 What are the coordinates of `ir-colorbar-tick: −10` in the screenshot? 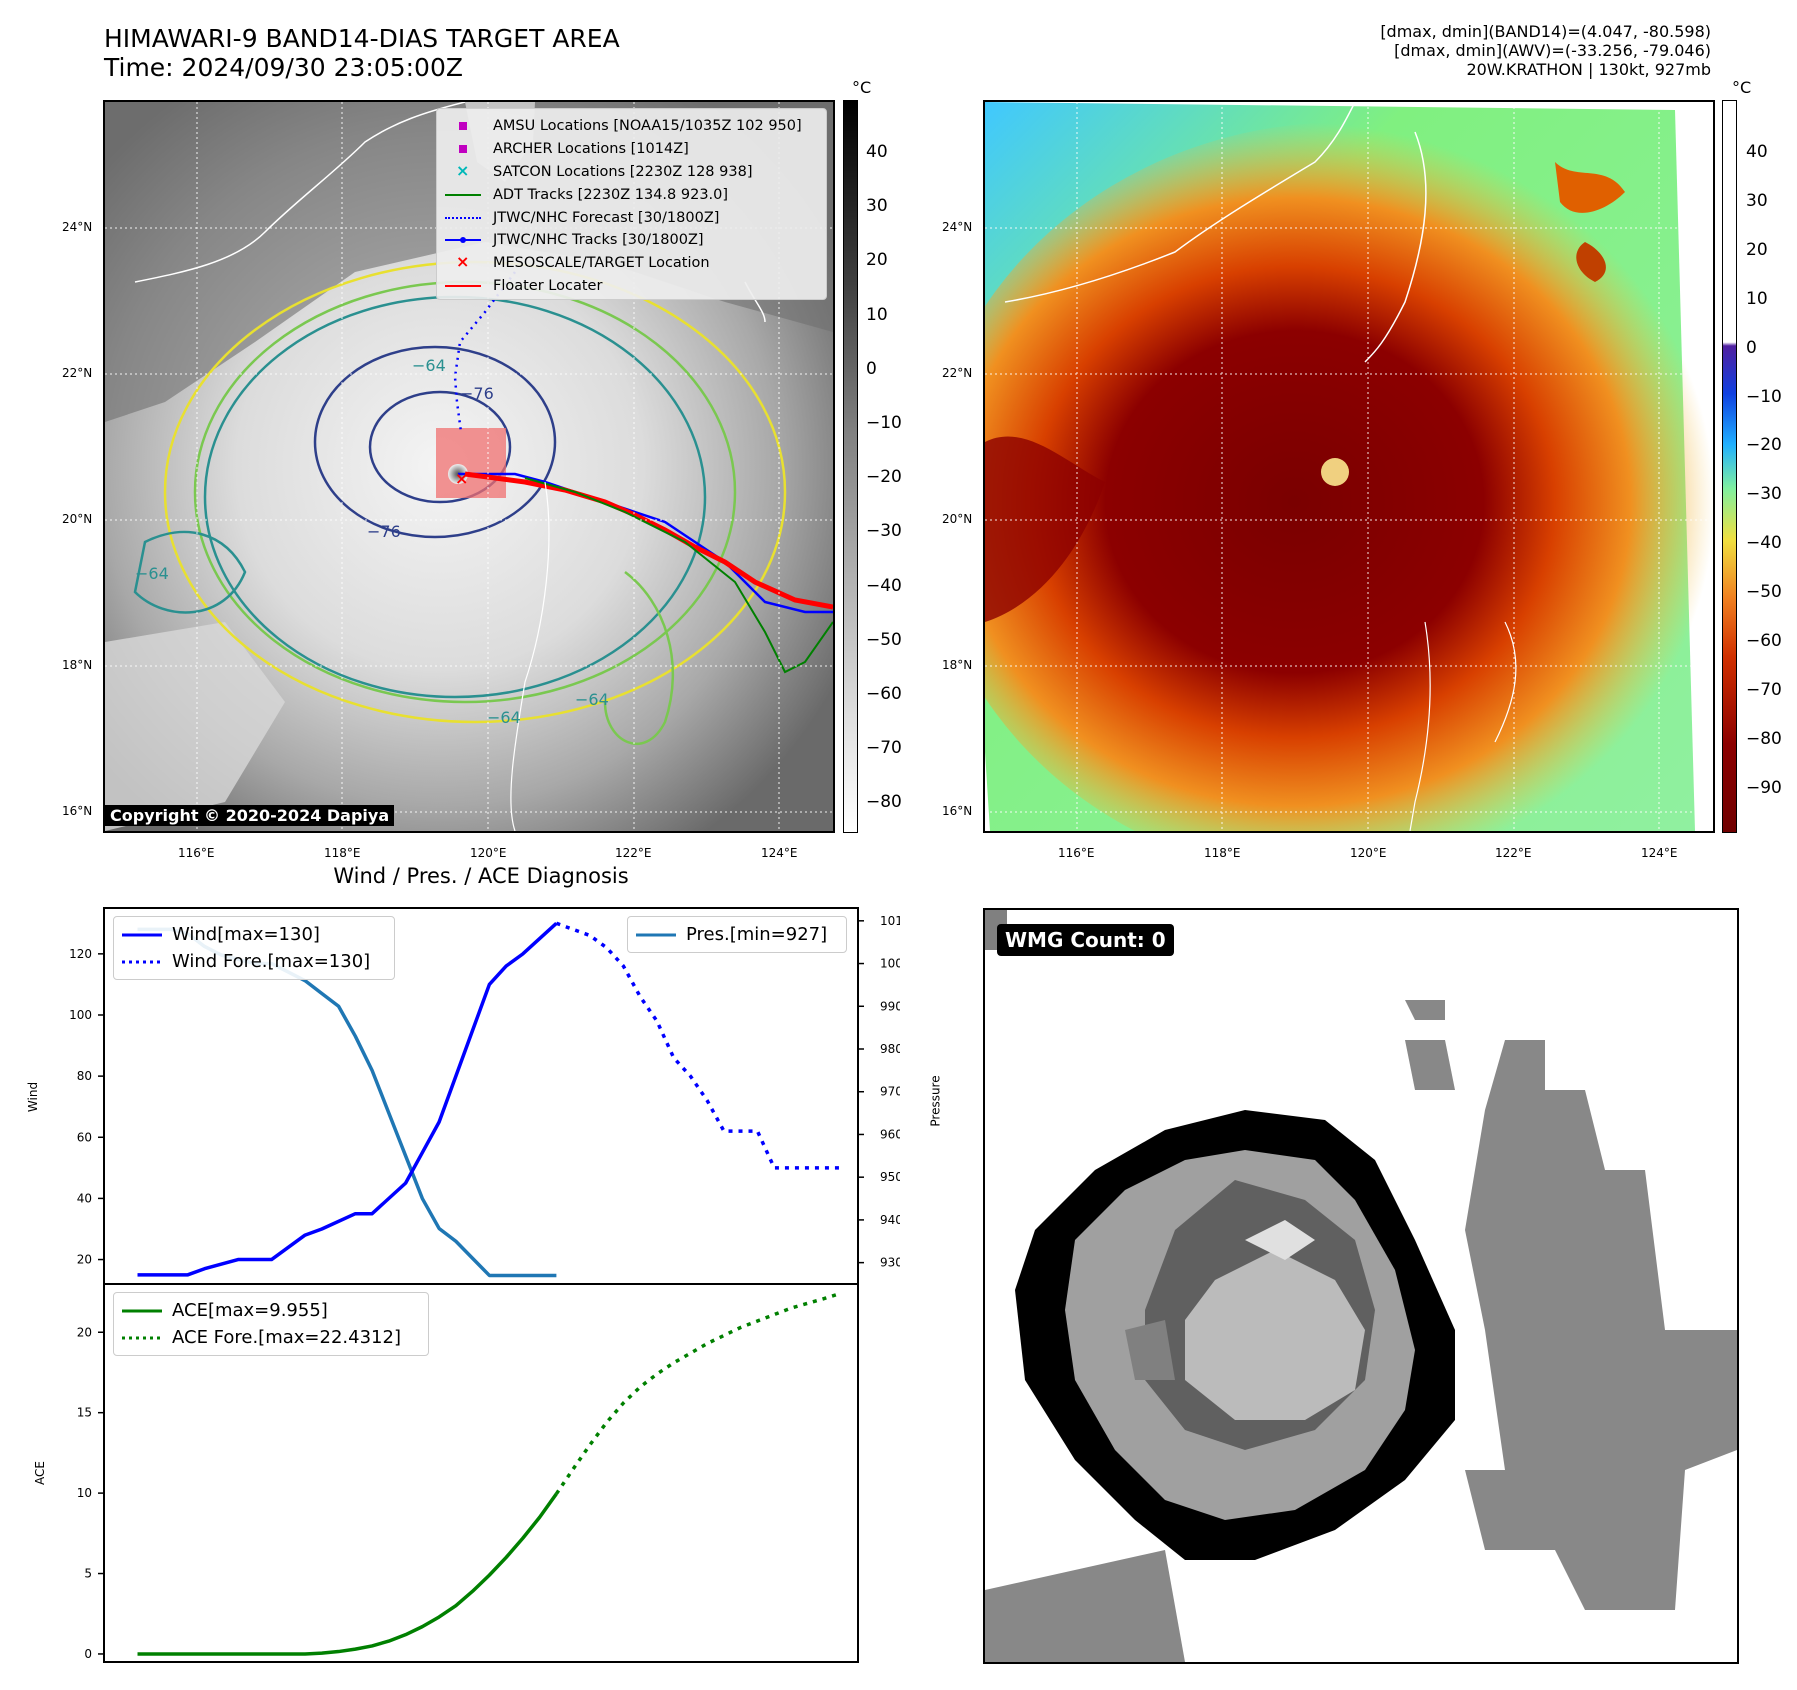 It's located at (884, 423).